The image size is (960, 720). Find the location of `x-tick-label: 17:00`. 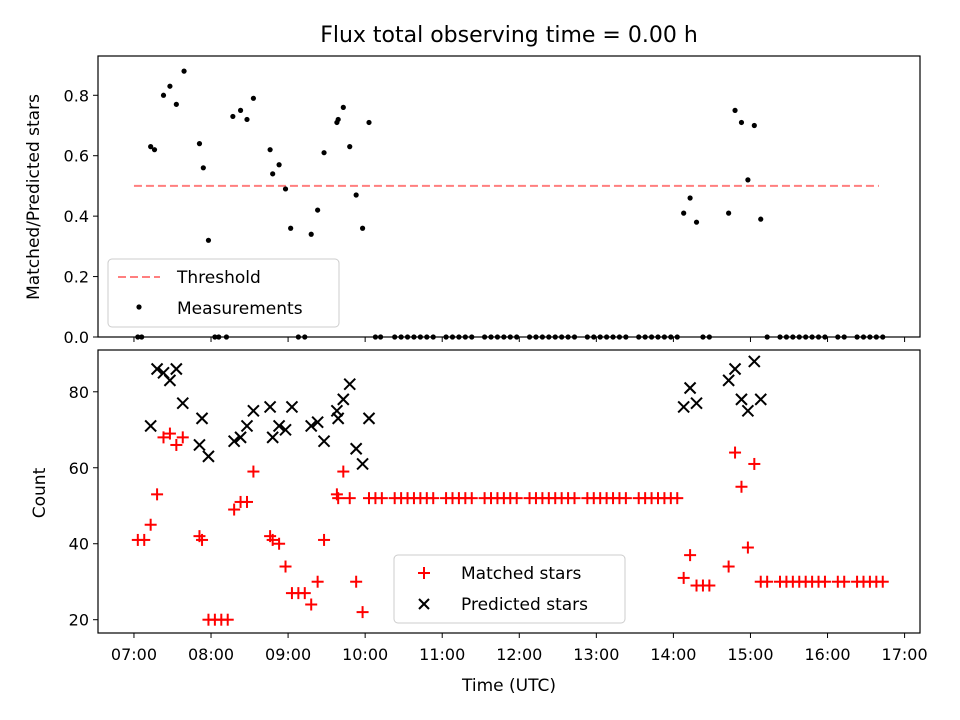

x-tick-label: 17:00 is located at coordinates (905, 654).